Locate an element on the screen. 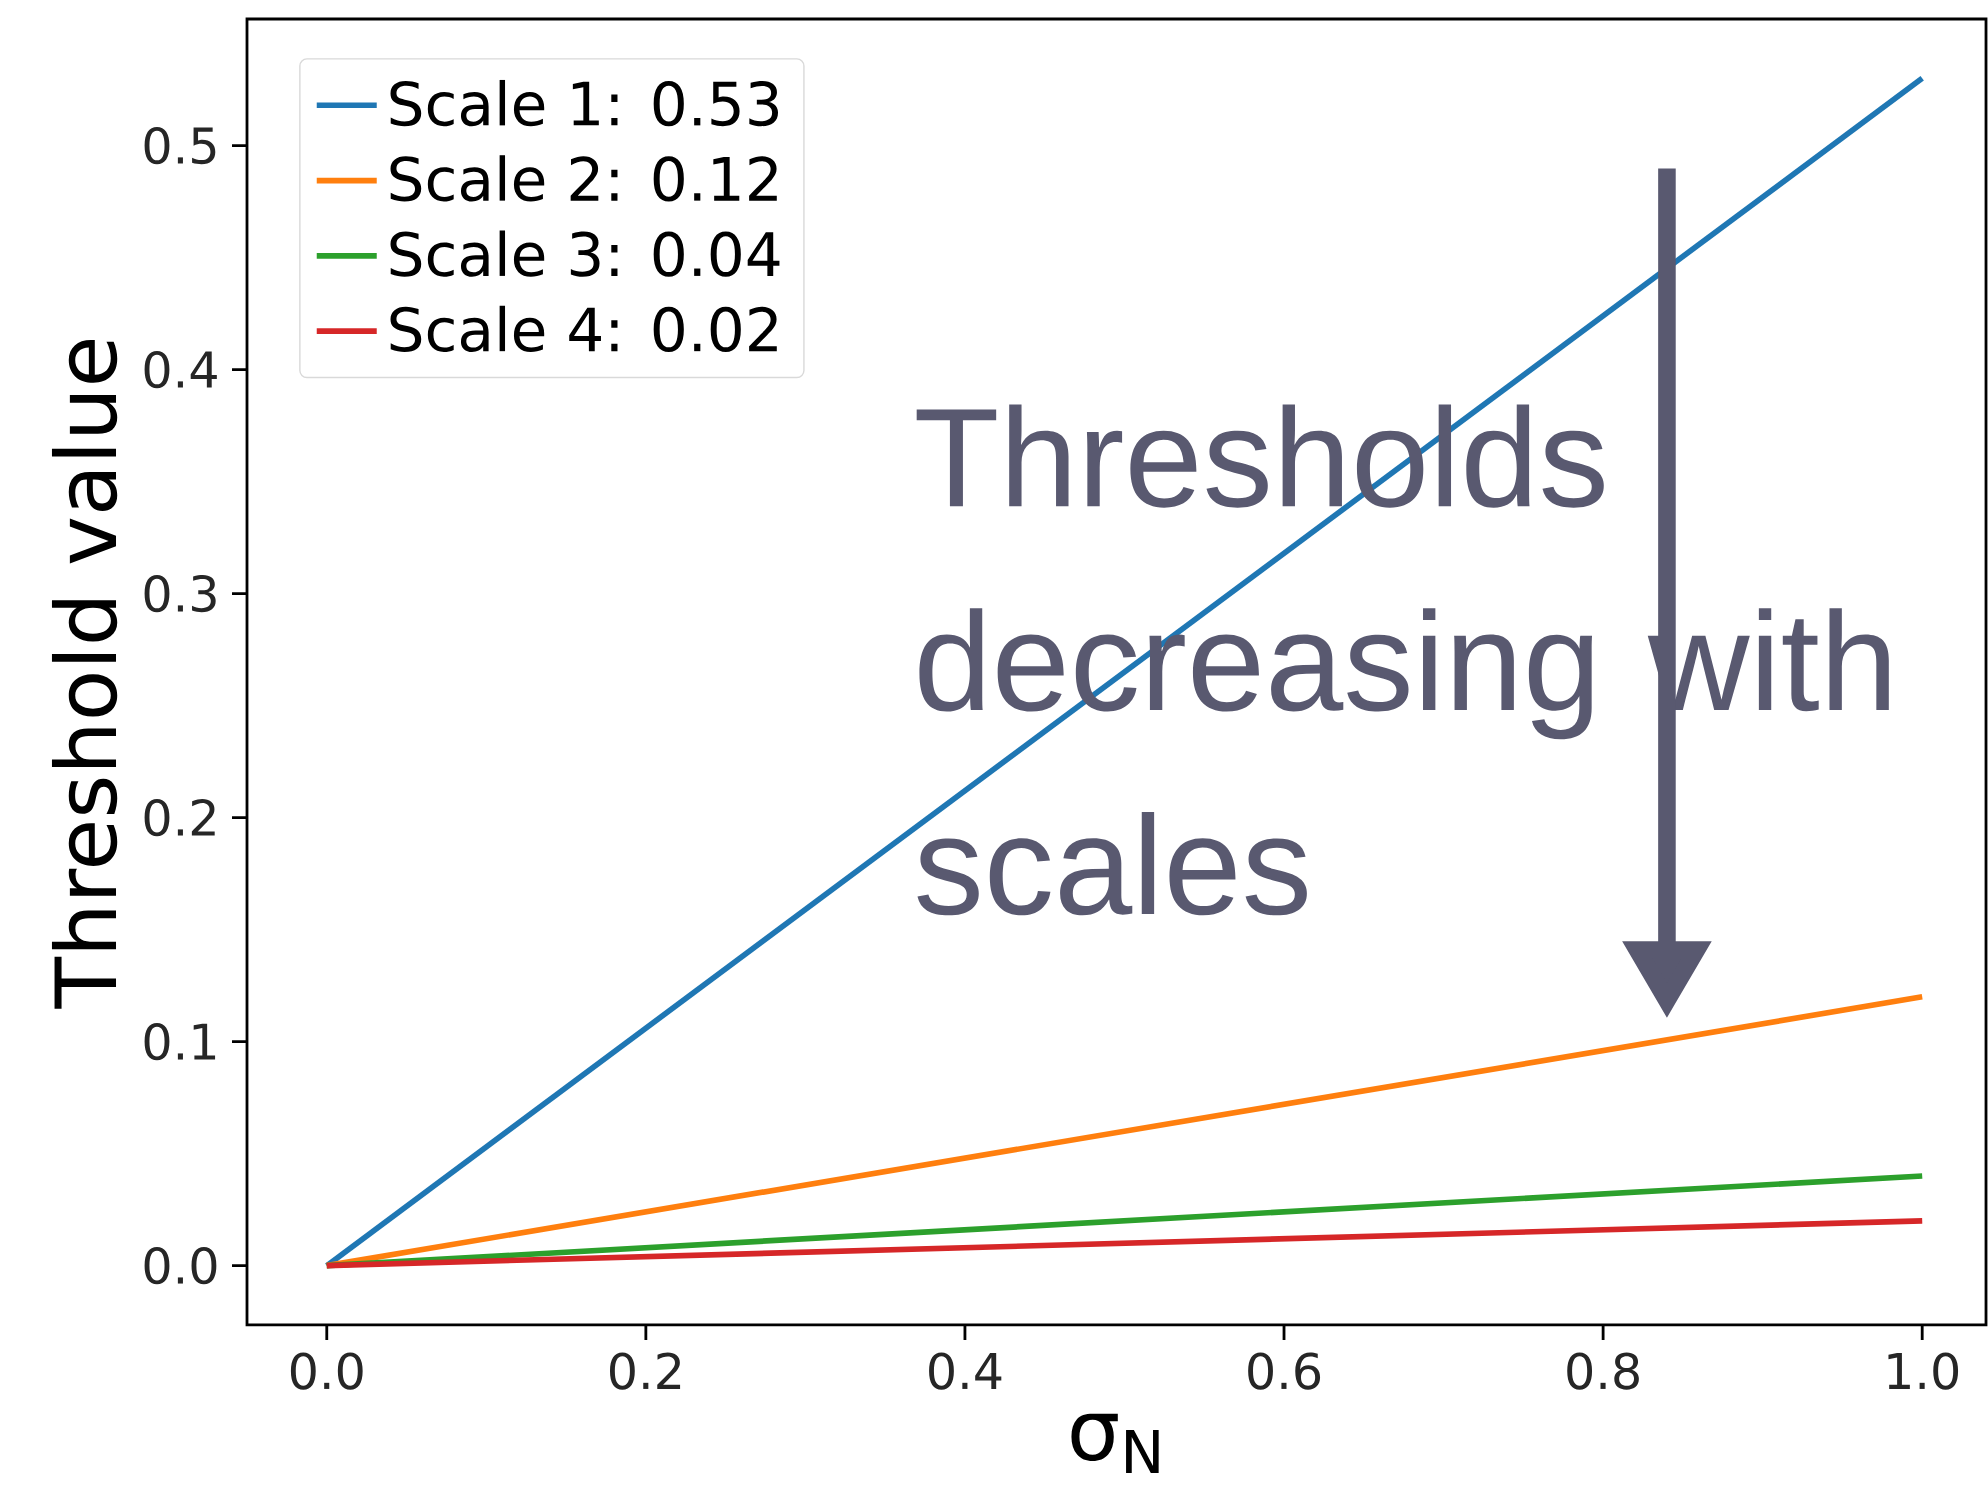 Image resolution: width=1988 pixels, height=1491 pixels. legend-label: Scale 2: 0.12 is located at coordinates (583, 178).